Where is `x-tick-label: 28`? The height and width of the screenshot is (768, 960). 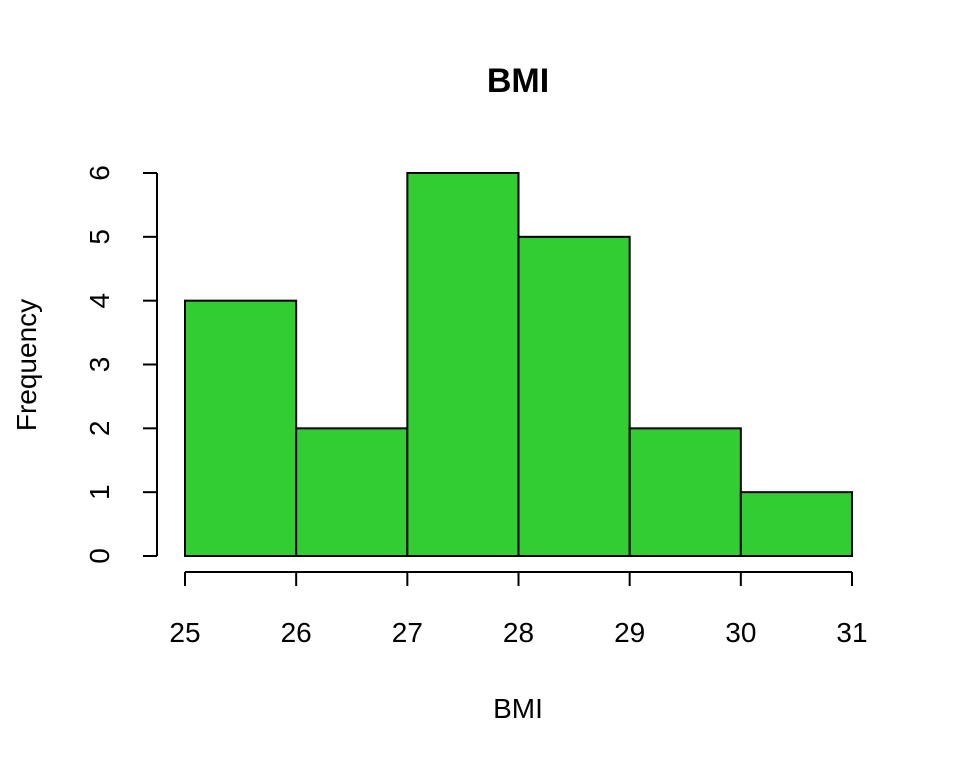 x-tick-label: 28 is located at coordinates (518, 632).